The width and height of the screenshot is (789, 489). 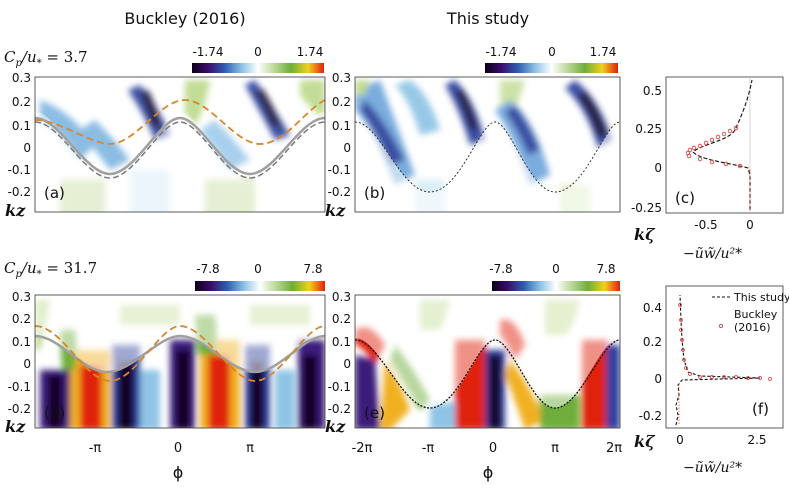 I want to click on param-value-row1: 3.7, so click(x=76, y=57).